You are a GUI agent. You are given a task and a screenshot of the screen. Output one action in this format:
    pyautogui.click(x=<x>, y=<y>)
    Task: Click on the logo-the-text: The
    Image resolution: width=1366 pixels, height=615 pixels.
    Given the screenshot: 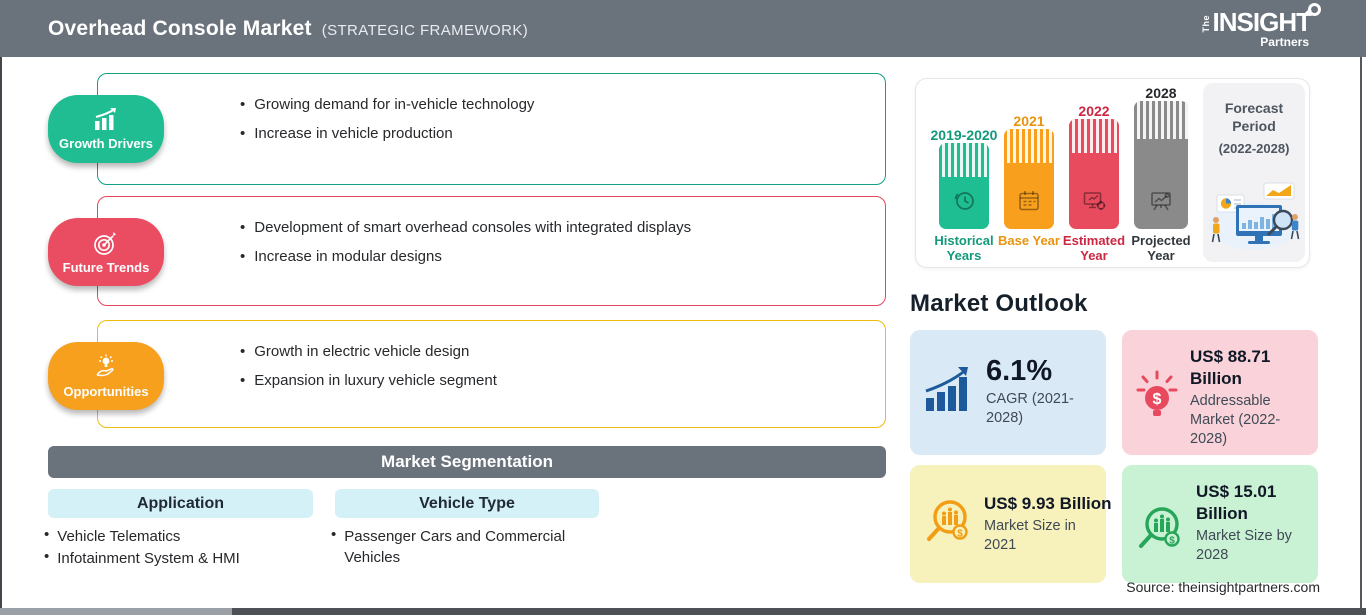 What is the action you would take?
    pyautogui.click(x=1205, y=24)
    